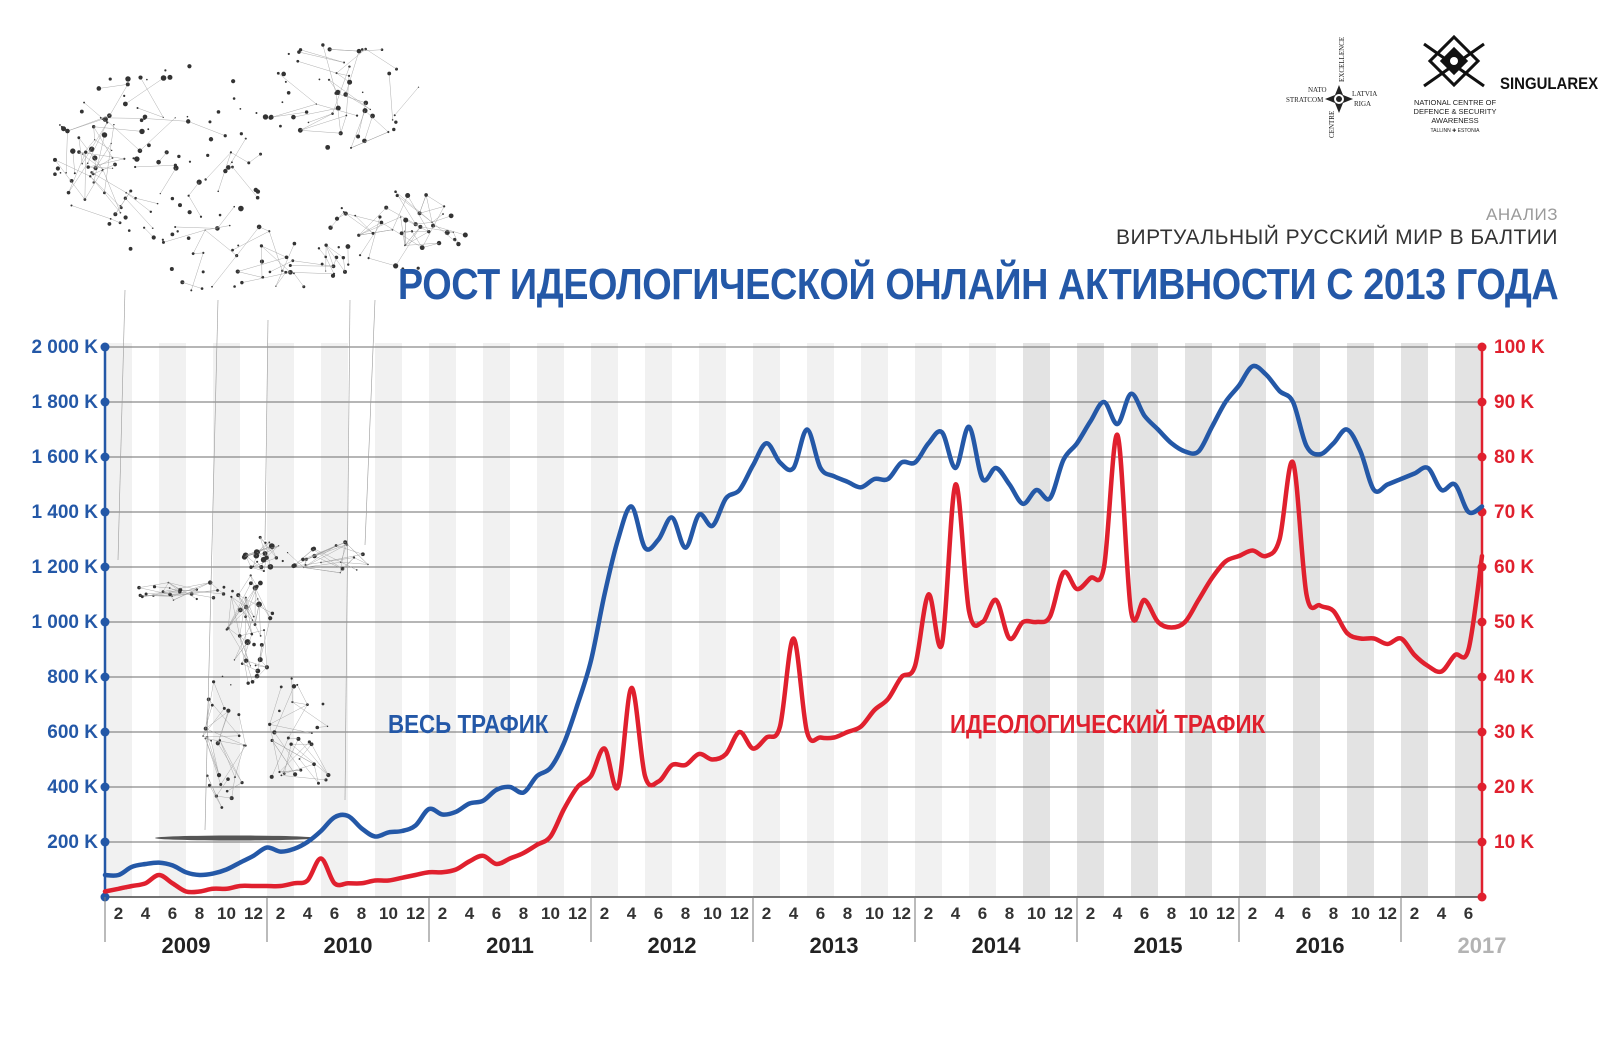  What do you see at coordinates (1036, 913) in the screenshot?
I see `x-tick-label: 10` at bounding box center [1036, 913].